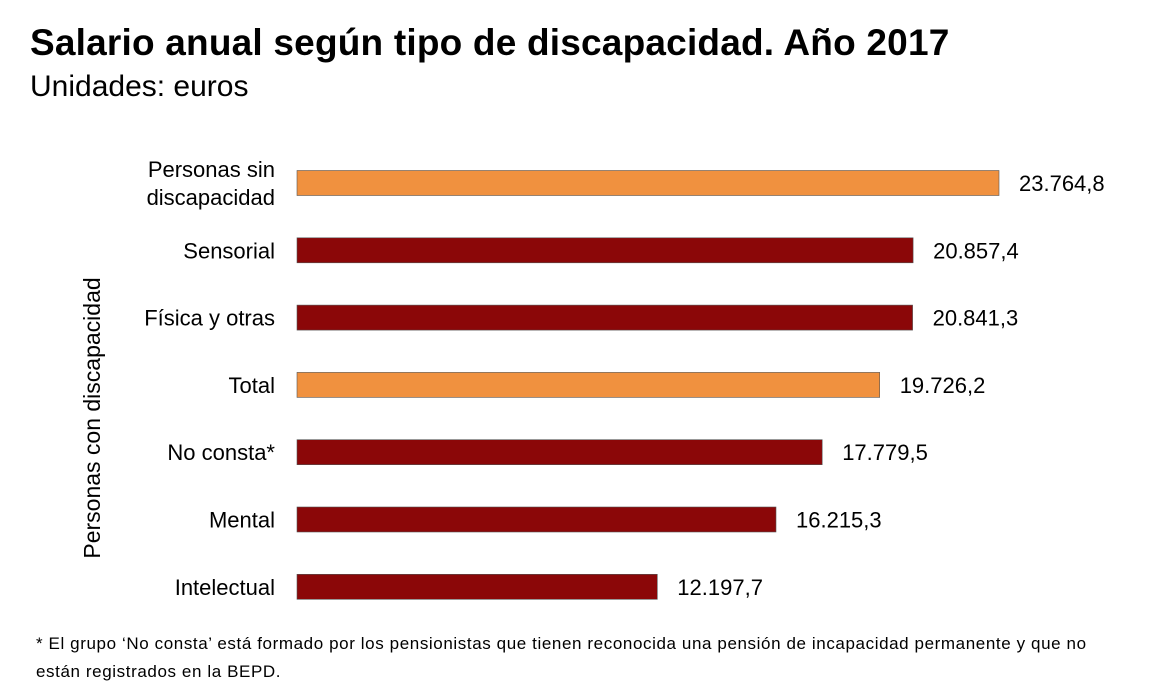 This screenshot has width=1150, height=700. What do you see at coordinates (242, 520) in the screenshot?
I see `category-label-6: Mental` at bounding box center [242, 520].